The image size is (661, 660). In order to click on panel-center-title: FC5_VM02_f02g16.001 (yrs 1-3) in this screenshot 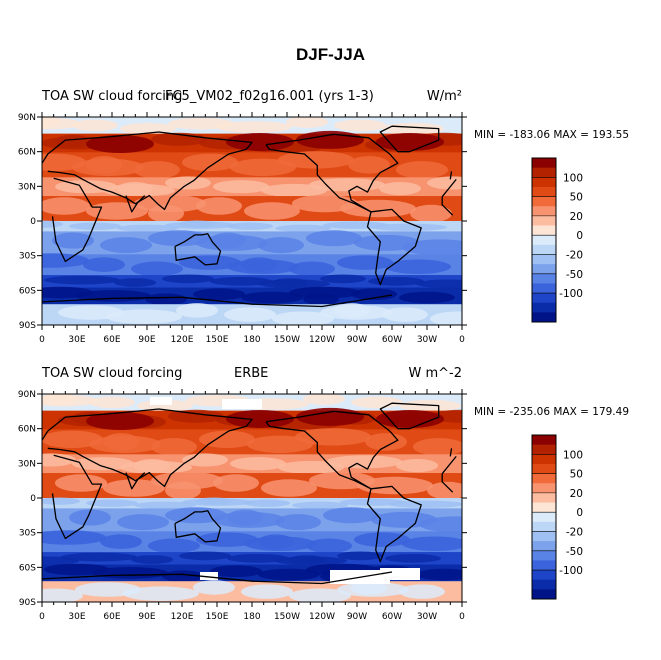, I will do `click(269, 96)`.